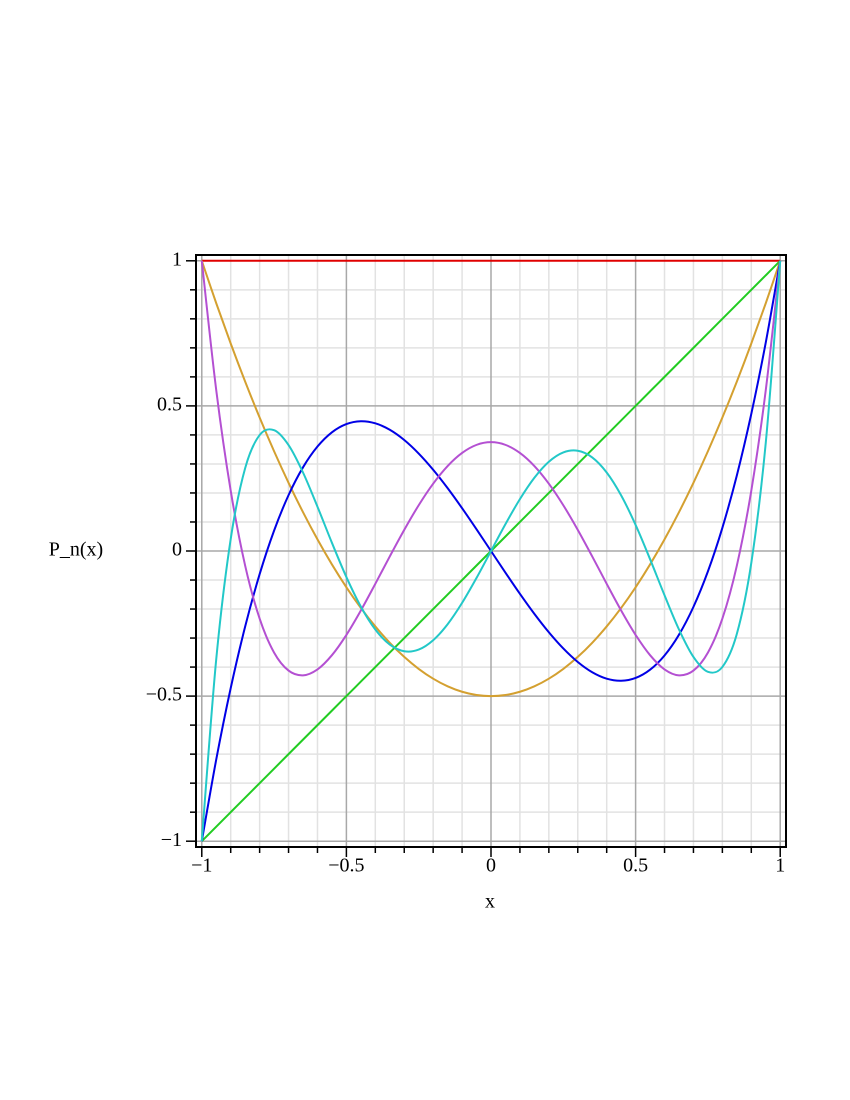 Image resolution: width=850 pixels, height=1100 pixels. Describe the element at coordinates (164, 695) in the screenshot. I see `y-tick-label: −0.5` at that location.